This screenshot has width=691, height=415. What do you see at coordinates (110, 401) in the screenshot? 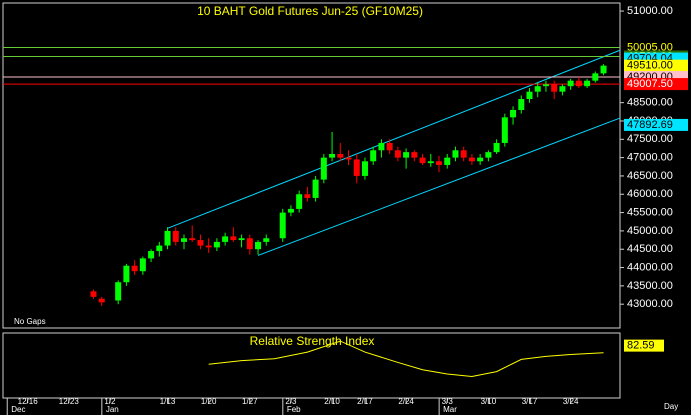
I see `x-tick-label: 1/2` at bounding box center [110, 401].